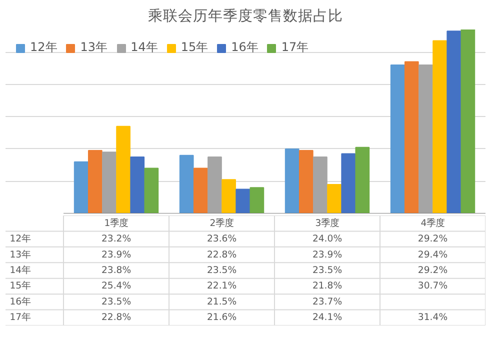  What do you see at coordinates (94, 47) in the screenshot?
I see `legend-label: 13年` at bounding box center [94, 47].